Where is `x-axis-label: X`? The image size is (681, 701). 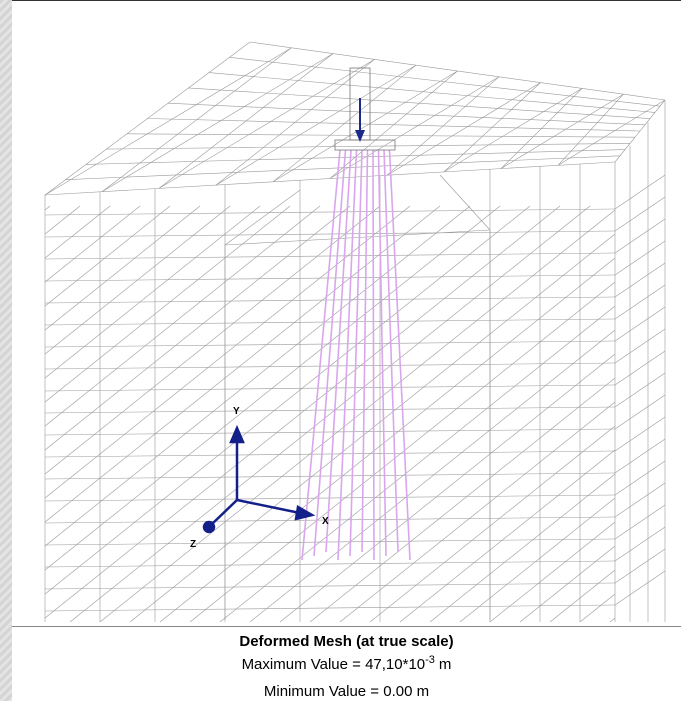
x-axis-label: X is located at coordinates (325, 521).